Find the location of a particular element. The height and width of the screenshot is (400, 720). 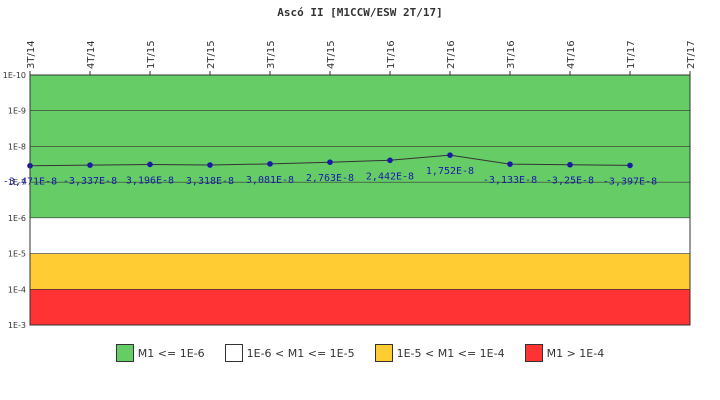

x-tick-label: 3T/16 is located at coordinates (511, 54).